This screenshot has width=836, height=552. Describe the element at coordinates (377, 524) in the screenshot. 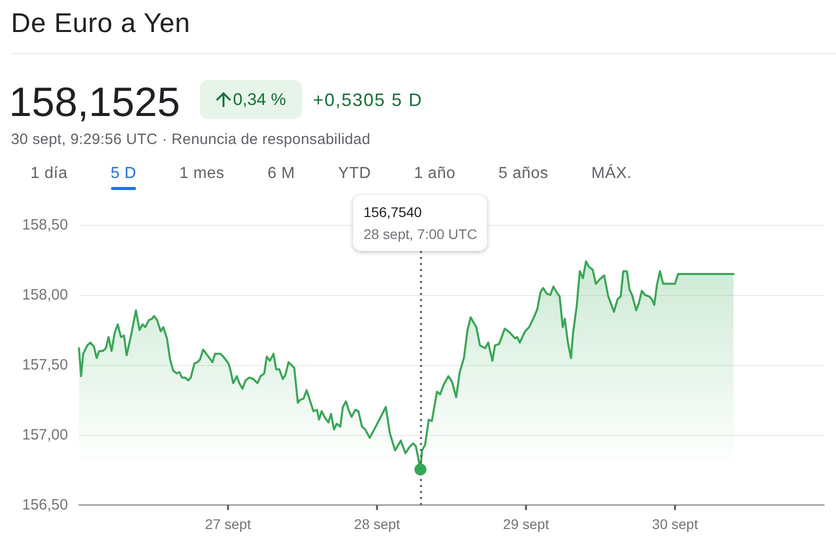

I see `x-tick-label: 28 sept` at that location.